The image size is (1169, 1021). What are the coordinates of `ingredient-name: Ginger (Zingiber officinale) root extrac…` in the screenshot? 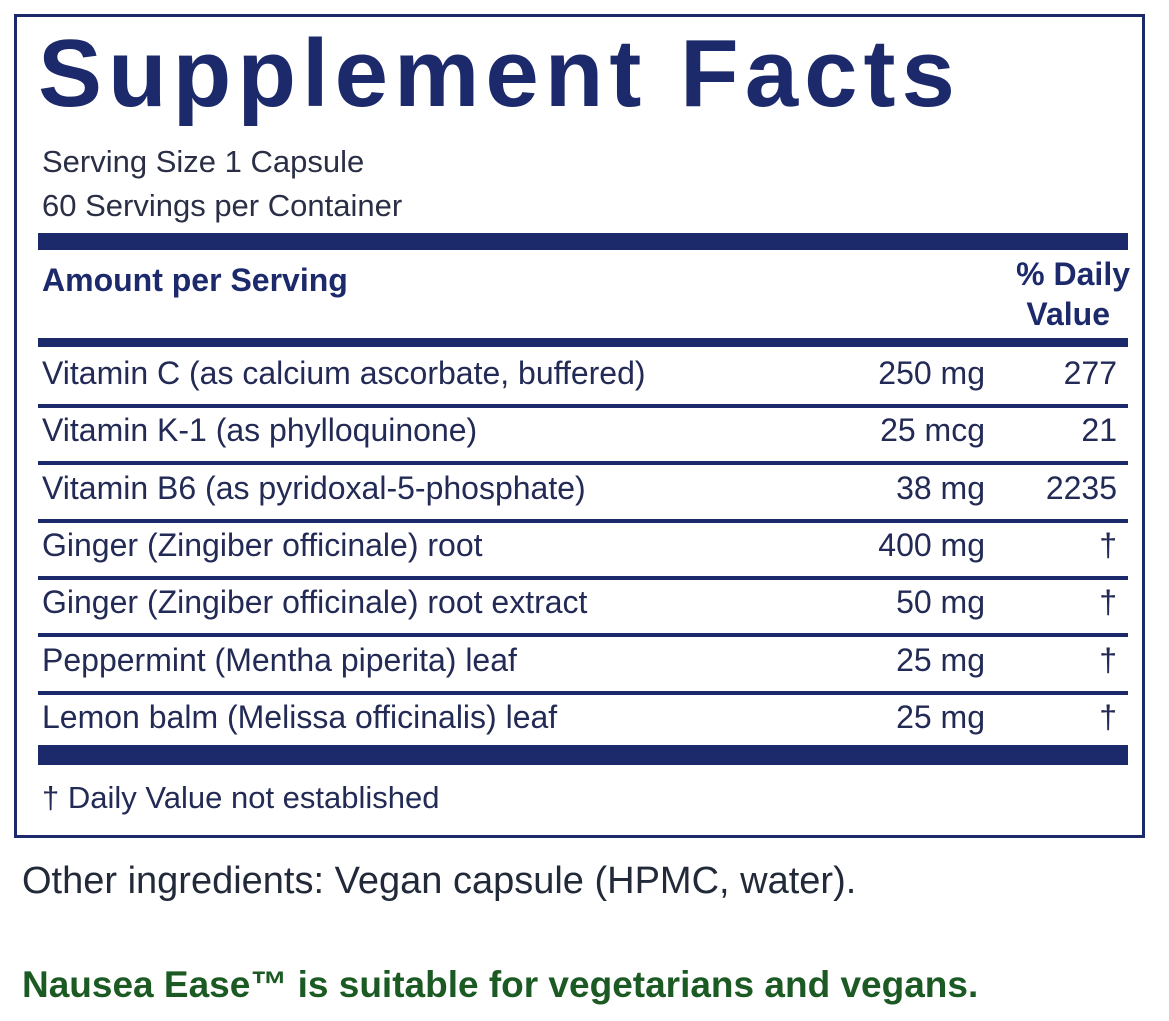 It's located at (315, 602).